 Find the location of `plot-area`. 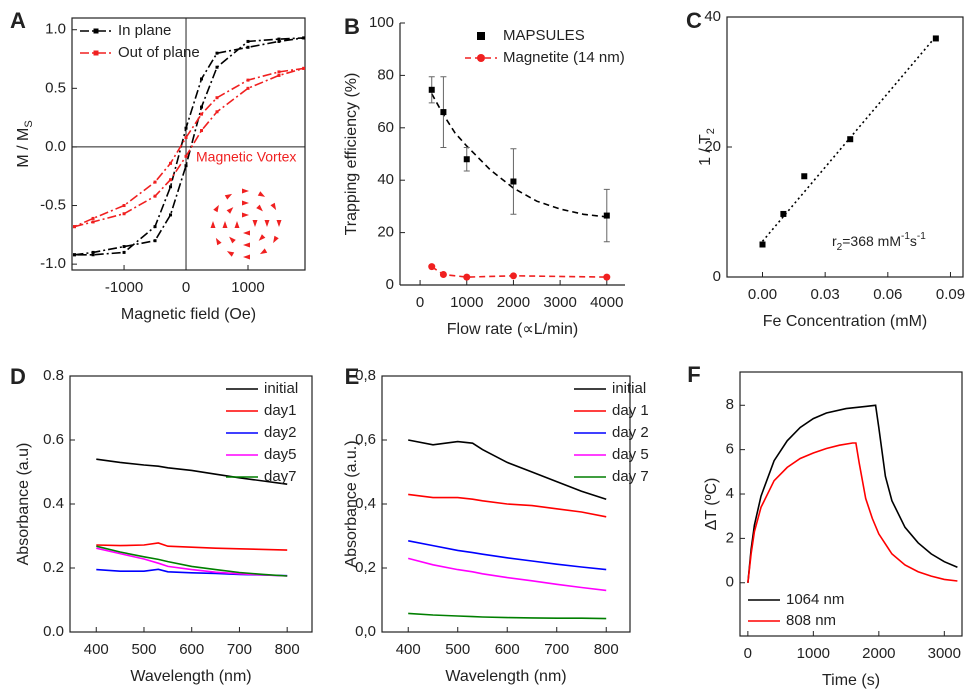

plot-area is located at coordinates (192, 517).